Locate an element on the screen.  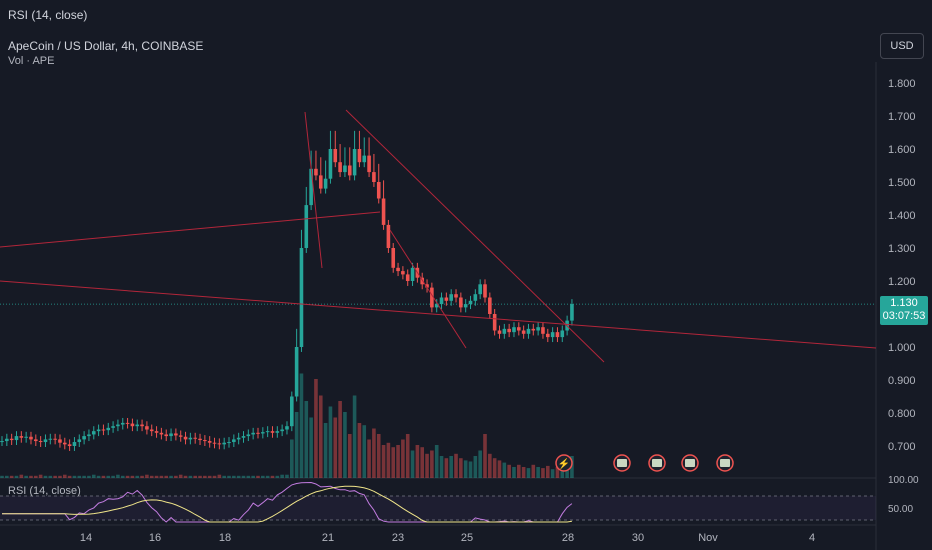
currency-button: USD is located at coordinates (902, 46).